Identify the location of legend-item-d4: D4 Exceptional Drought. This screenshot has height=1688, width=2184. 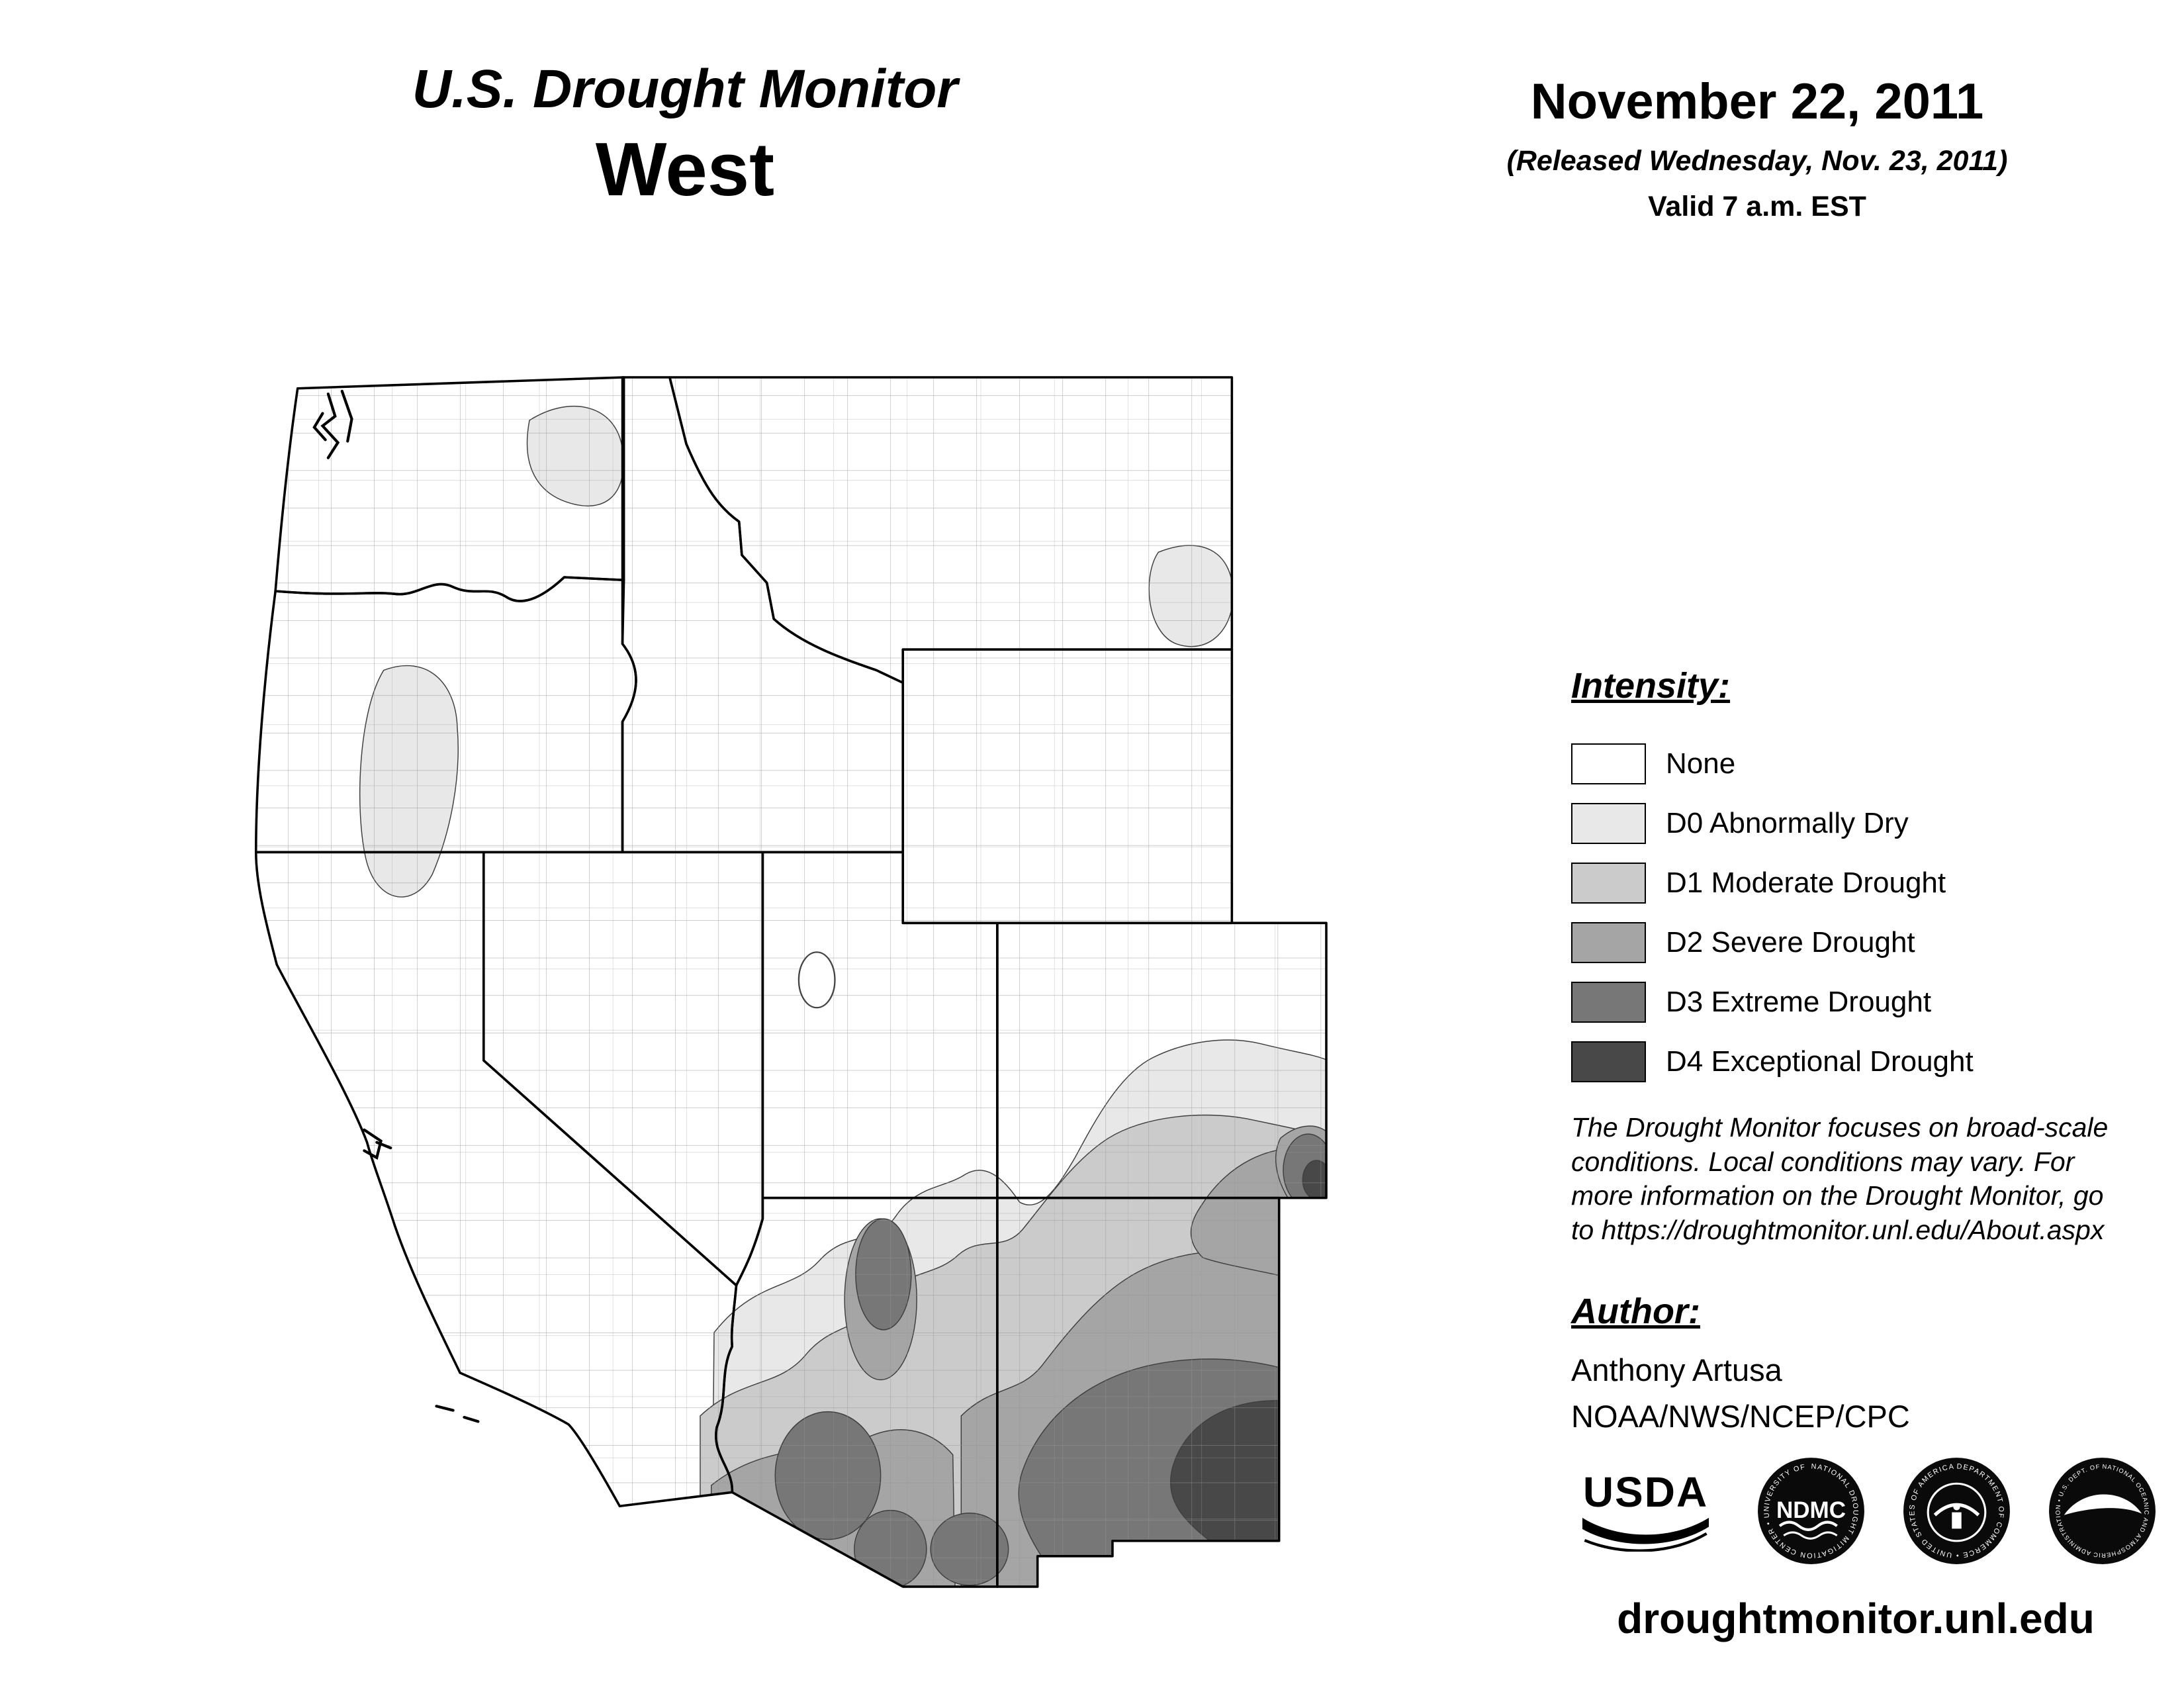
(1772, 1062).